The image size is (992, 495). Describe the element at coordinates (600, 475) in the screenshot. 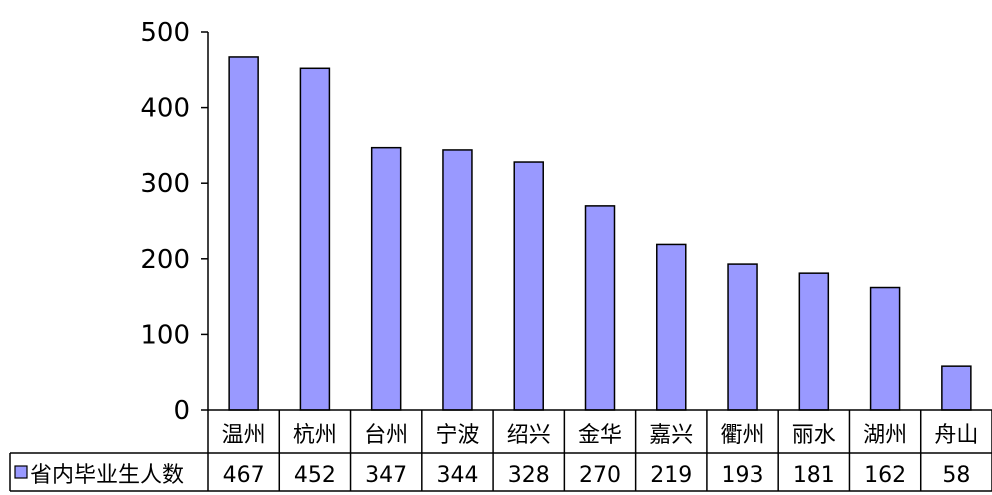

I see `data-label: 270` at that location.